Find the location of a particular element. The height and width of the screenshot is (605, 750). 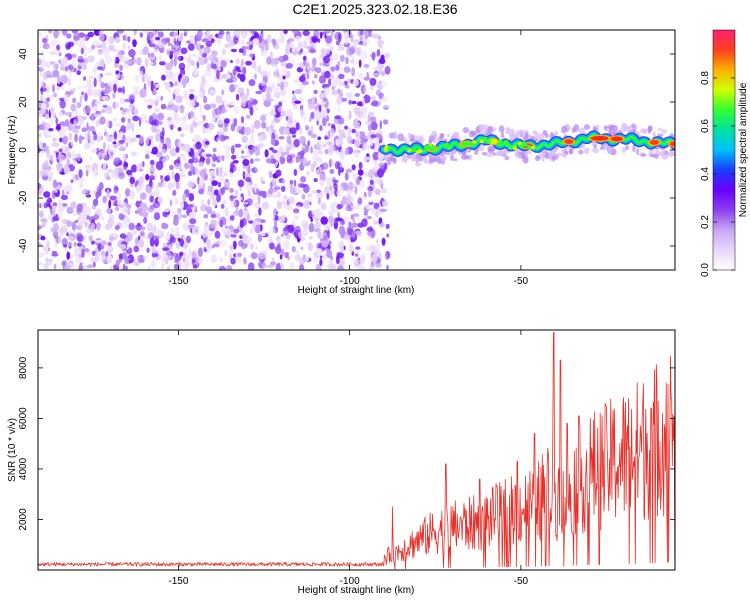

heatmap-trace-blob is located at coordinates (414, 150).